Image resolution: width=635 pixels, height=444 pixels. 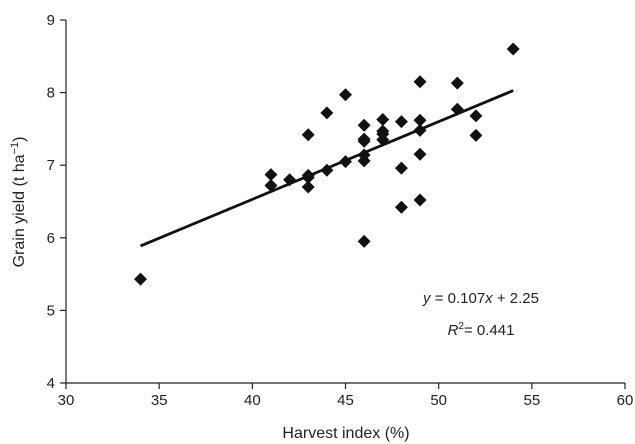 What do you see at coordinates (345, 400) in the screenshot?
I see `x-tick-label: 45` at bounding box center [345, 400].